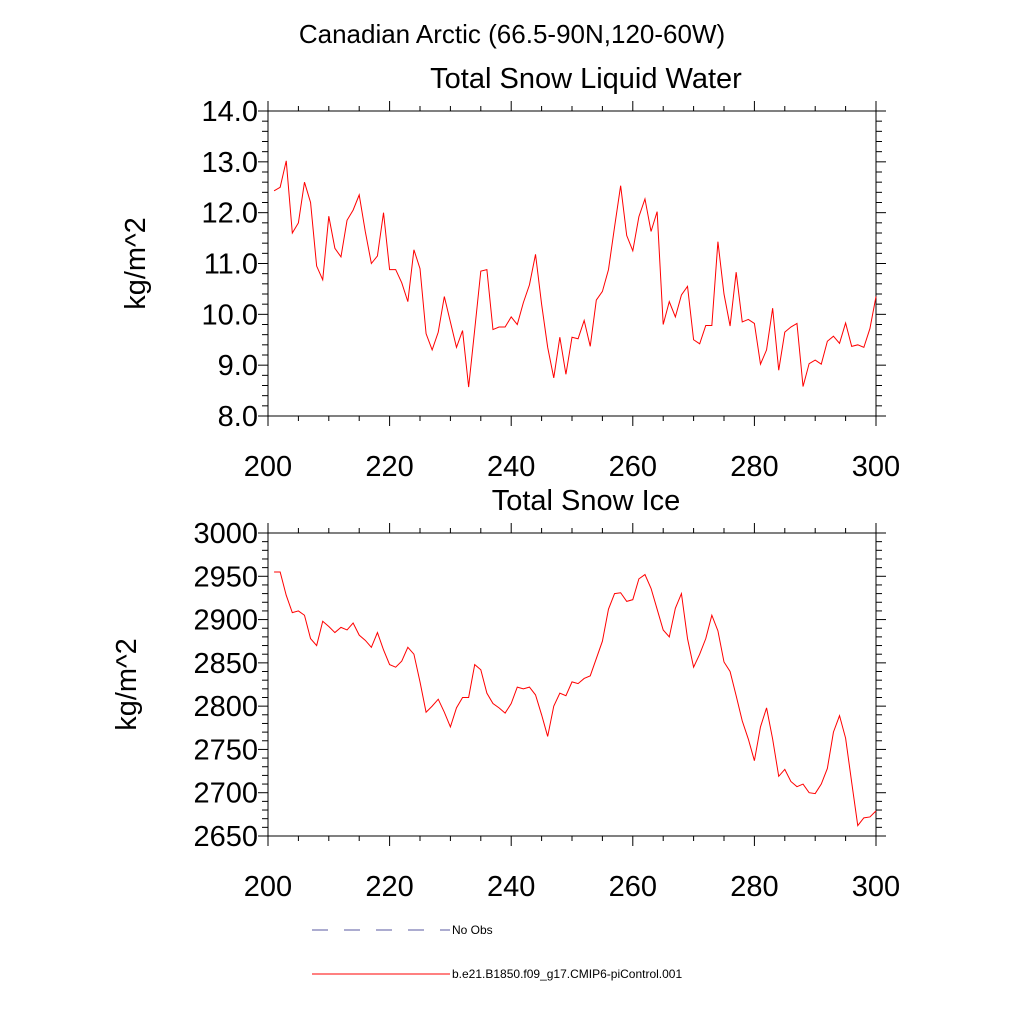  I want to click on y-tick-label: 2700, so click(225, 794).